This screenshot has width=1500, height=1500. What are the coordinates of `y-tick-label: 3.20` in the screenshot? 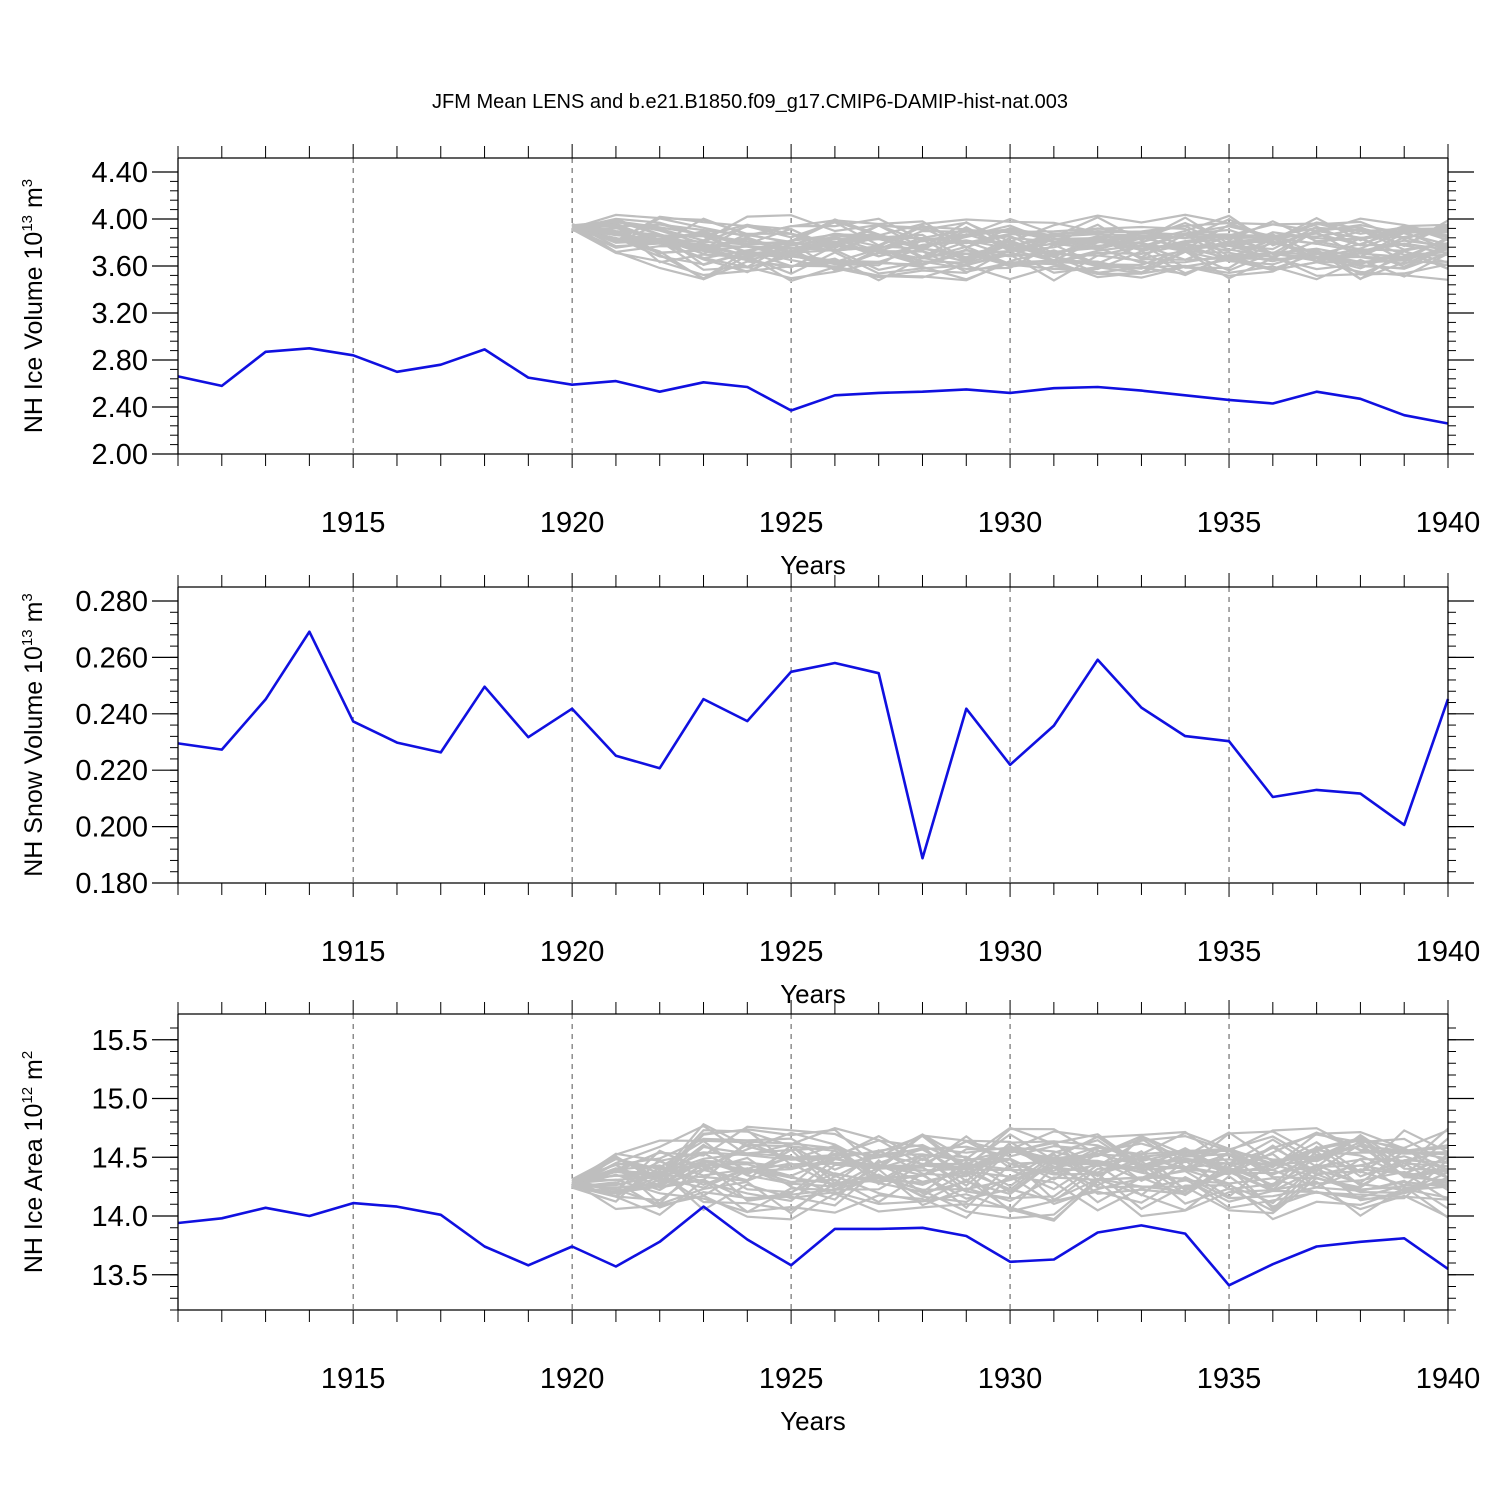 It's located at (120, 314).